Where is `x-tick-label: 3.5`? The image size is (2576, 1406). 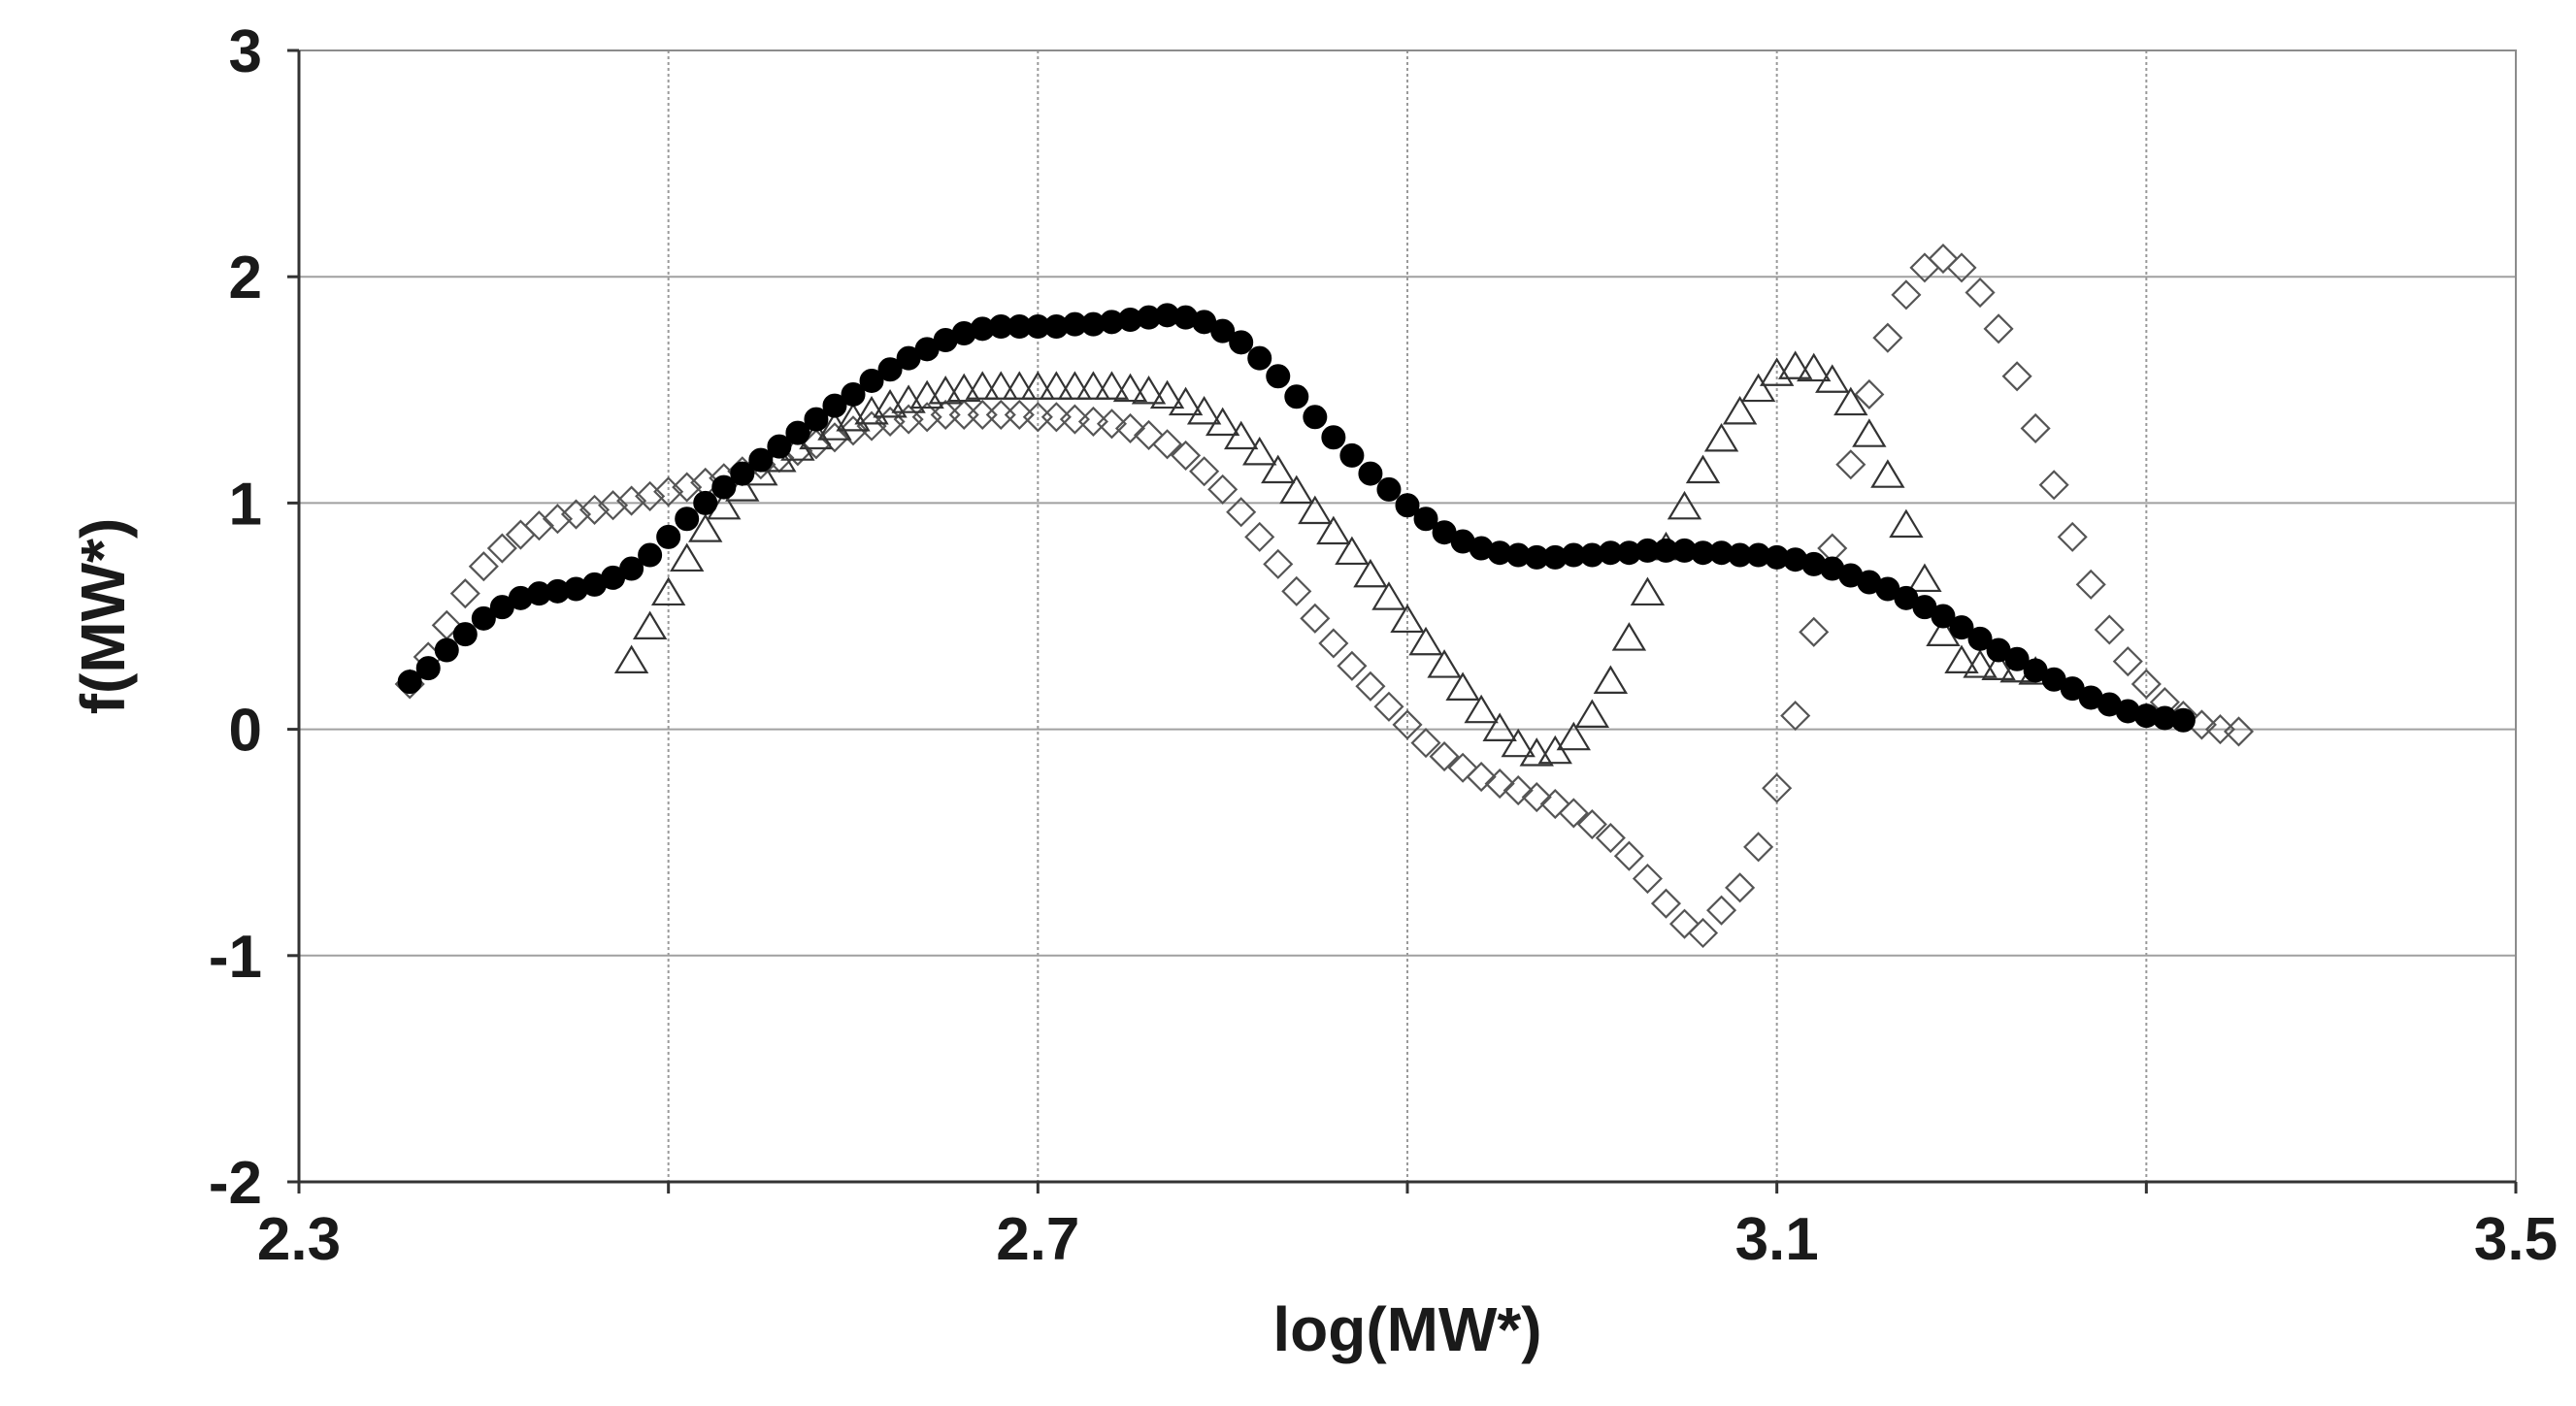 x-tick-label: 3.5 is located at coordinates (2516, 1239).